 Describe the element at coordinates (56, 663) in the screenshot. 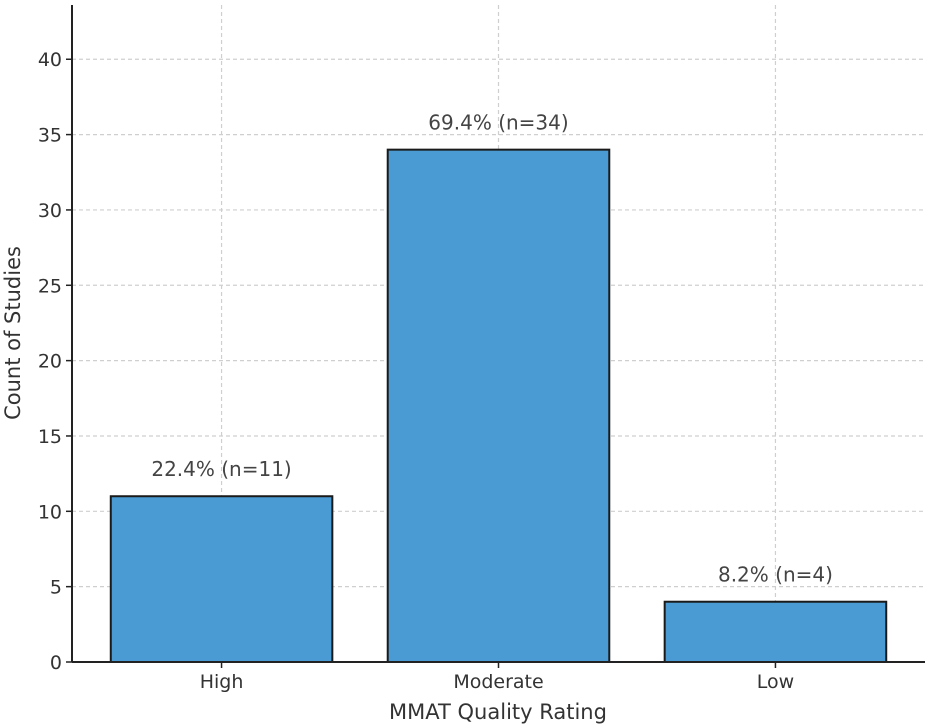

I see `y-tick-label: 0` at that location.